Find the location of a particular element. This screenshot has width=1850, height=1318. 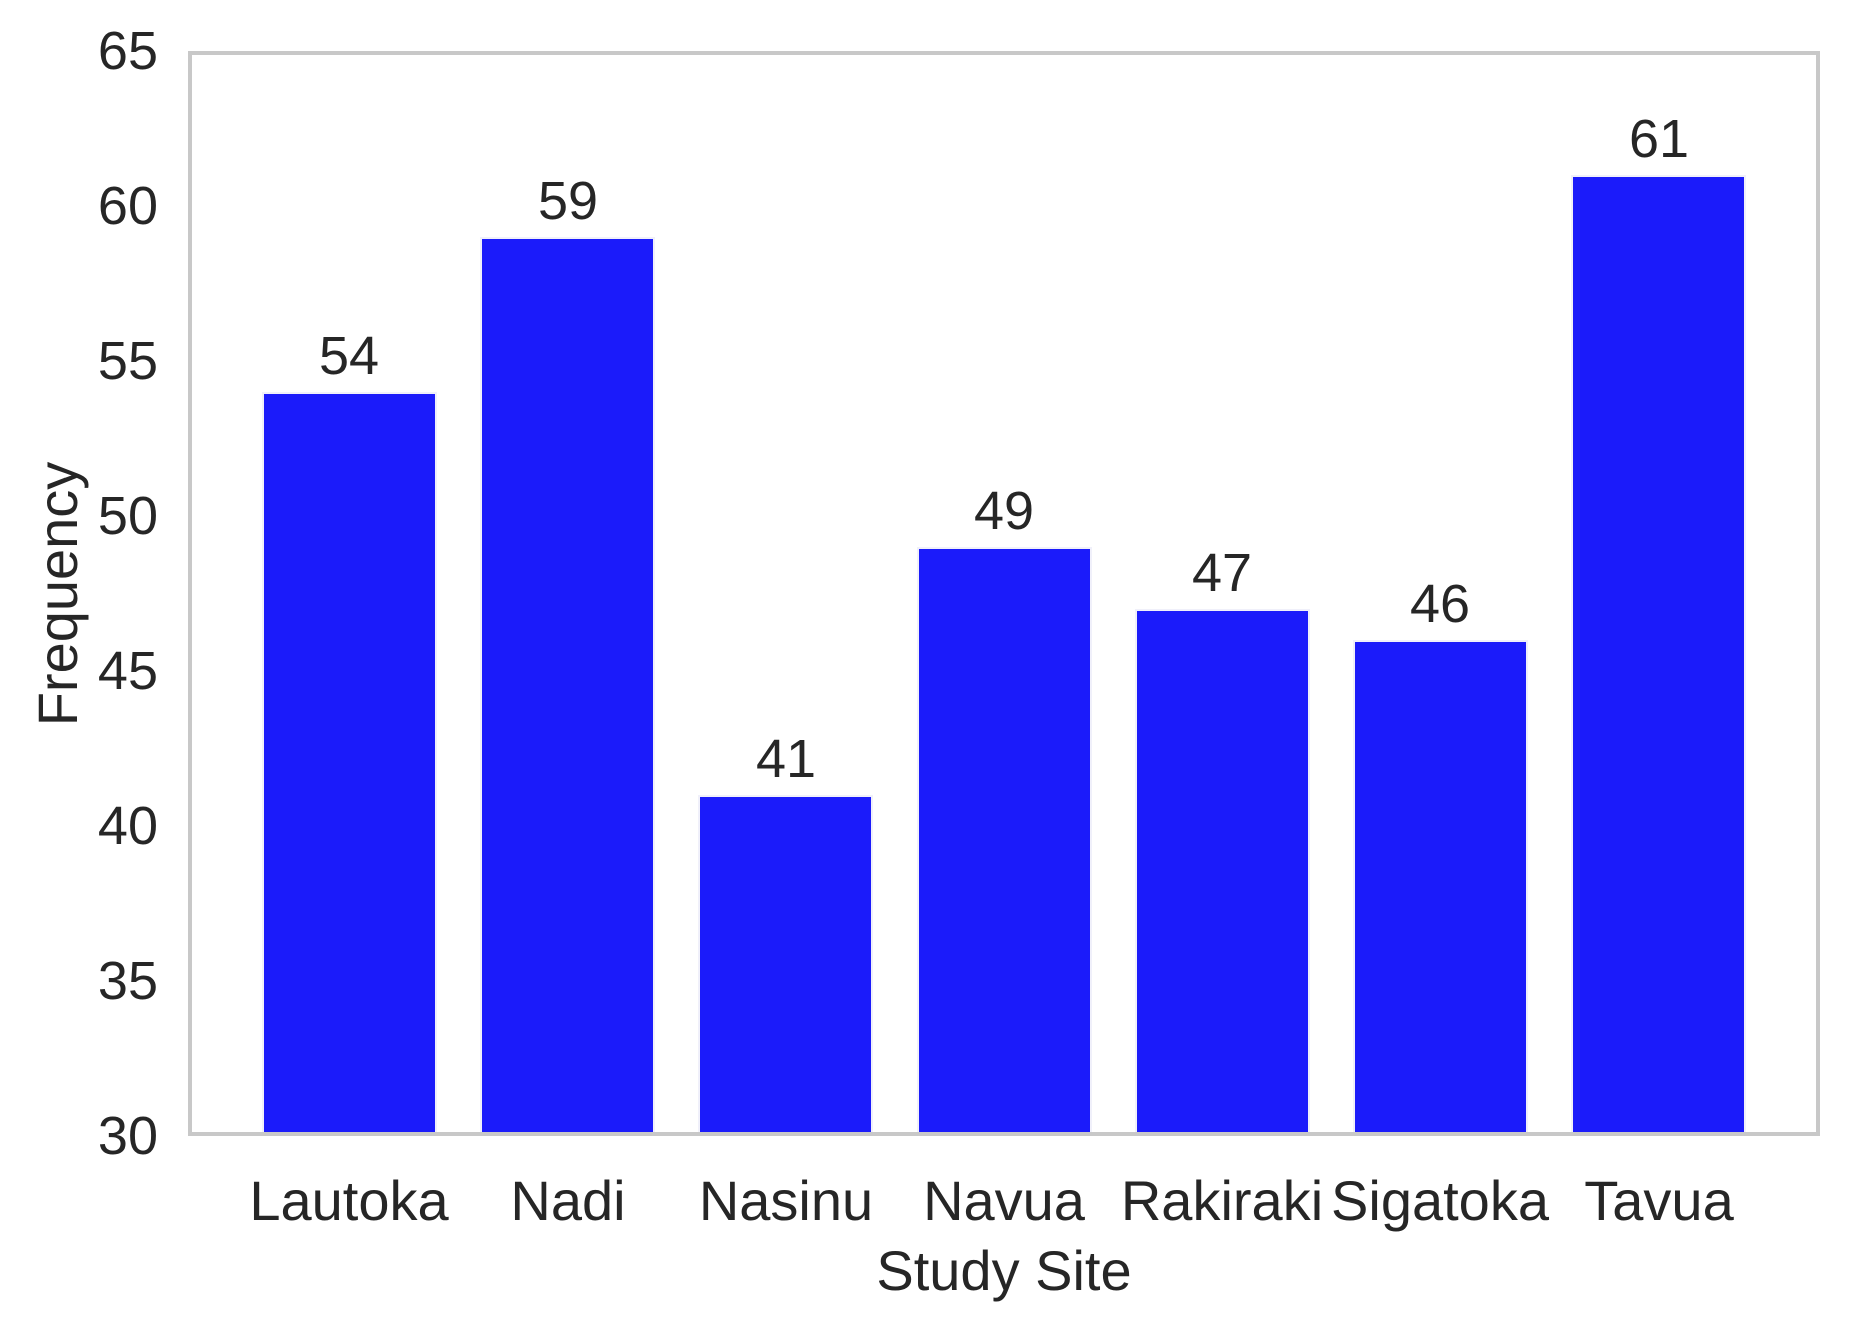

bar-value-label: 61 is located at coordinates (1659, 139).